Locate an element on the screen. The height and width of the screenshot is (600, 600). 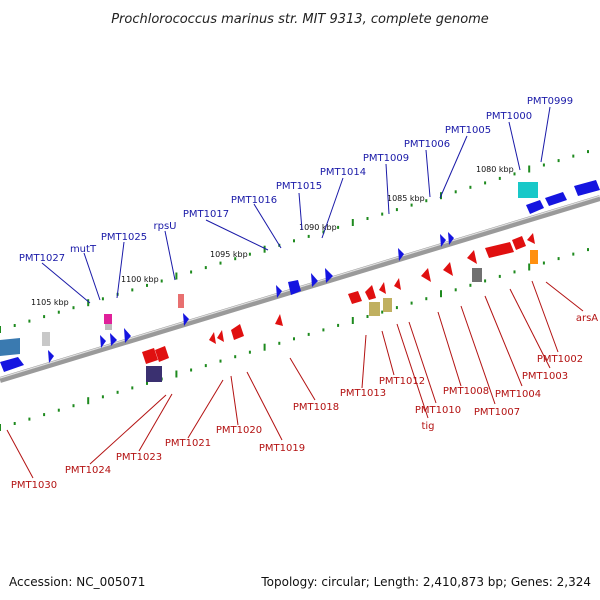
gene-label-bottom: PMT1002 is located at coordinates (560, 359).